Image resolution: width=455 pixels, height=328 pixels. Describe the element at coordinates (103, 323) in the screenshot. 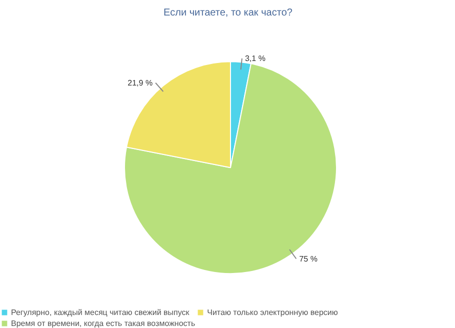

I see `legend-label: Время от времени, когда есть такая возможность` at that location.